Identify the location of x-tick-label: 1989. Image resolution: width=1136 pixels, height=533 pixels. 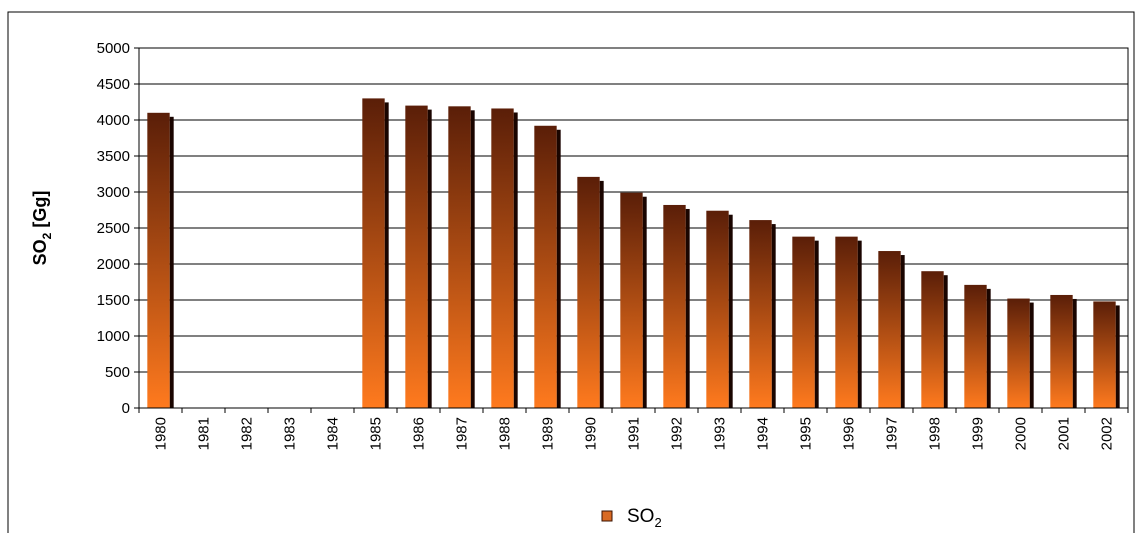
(548, 433).